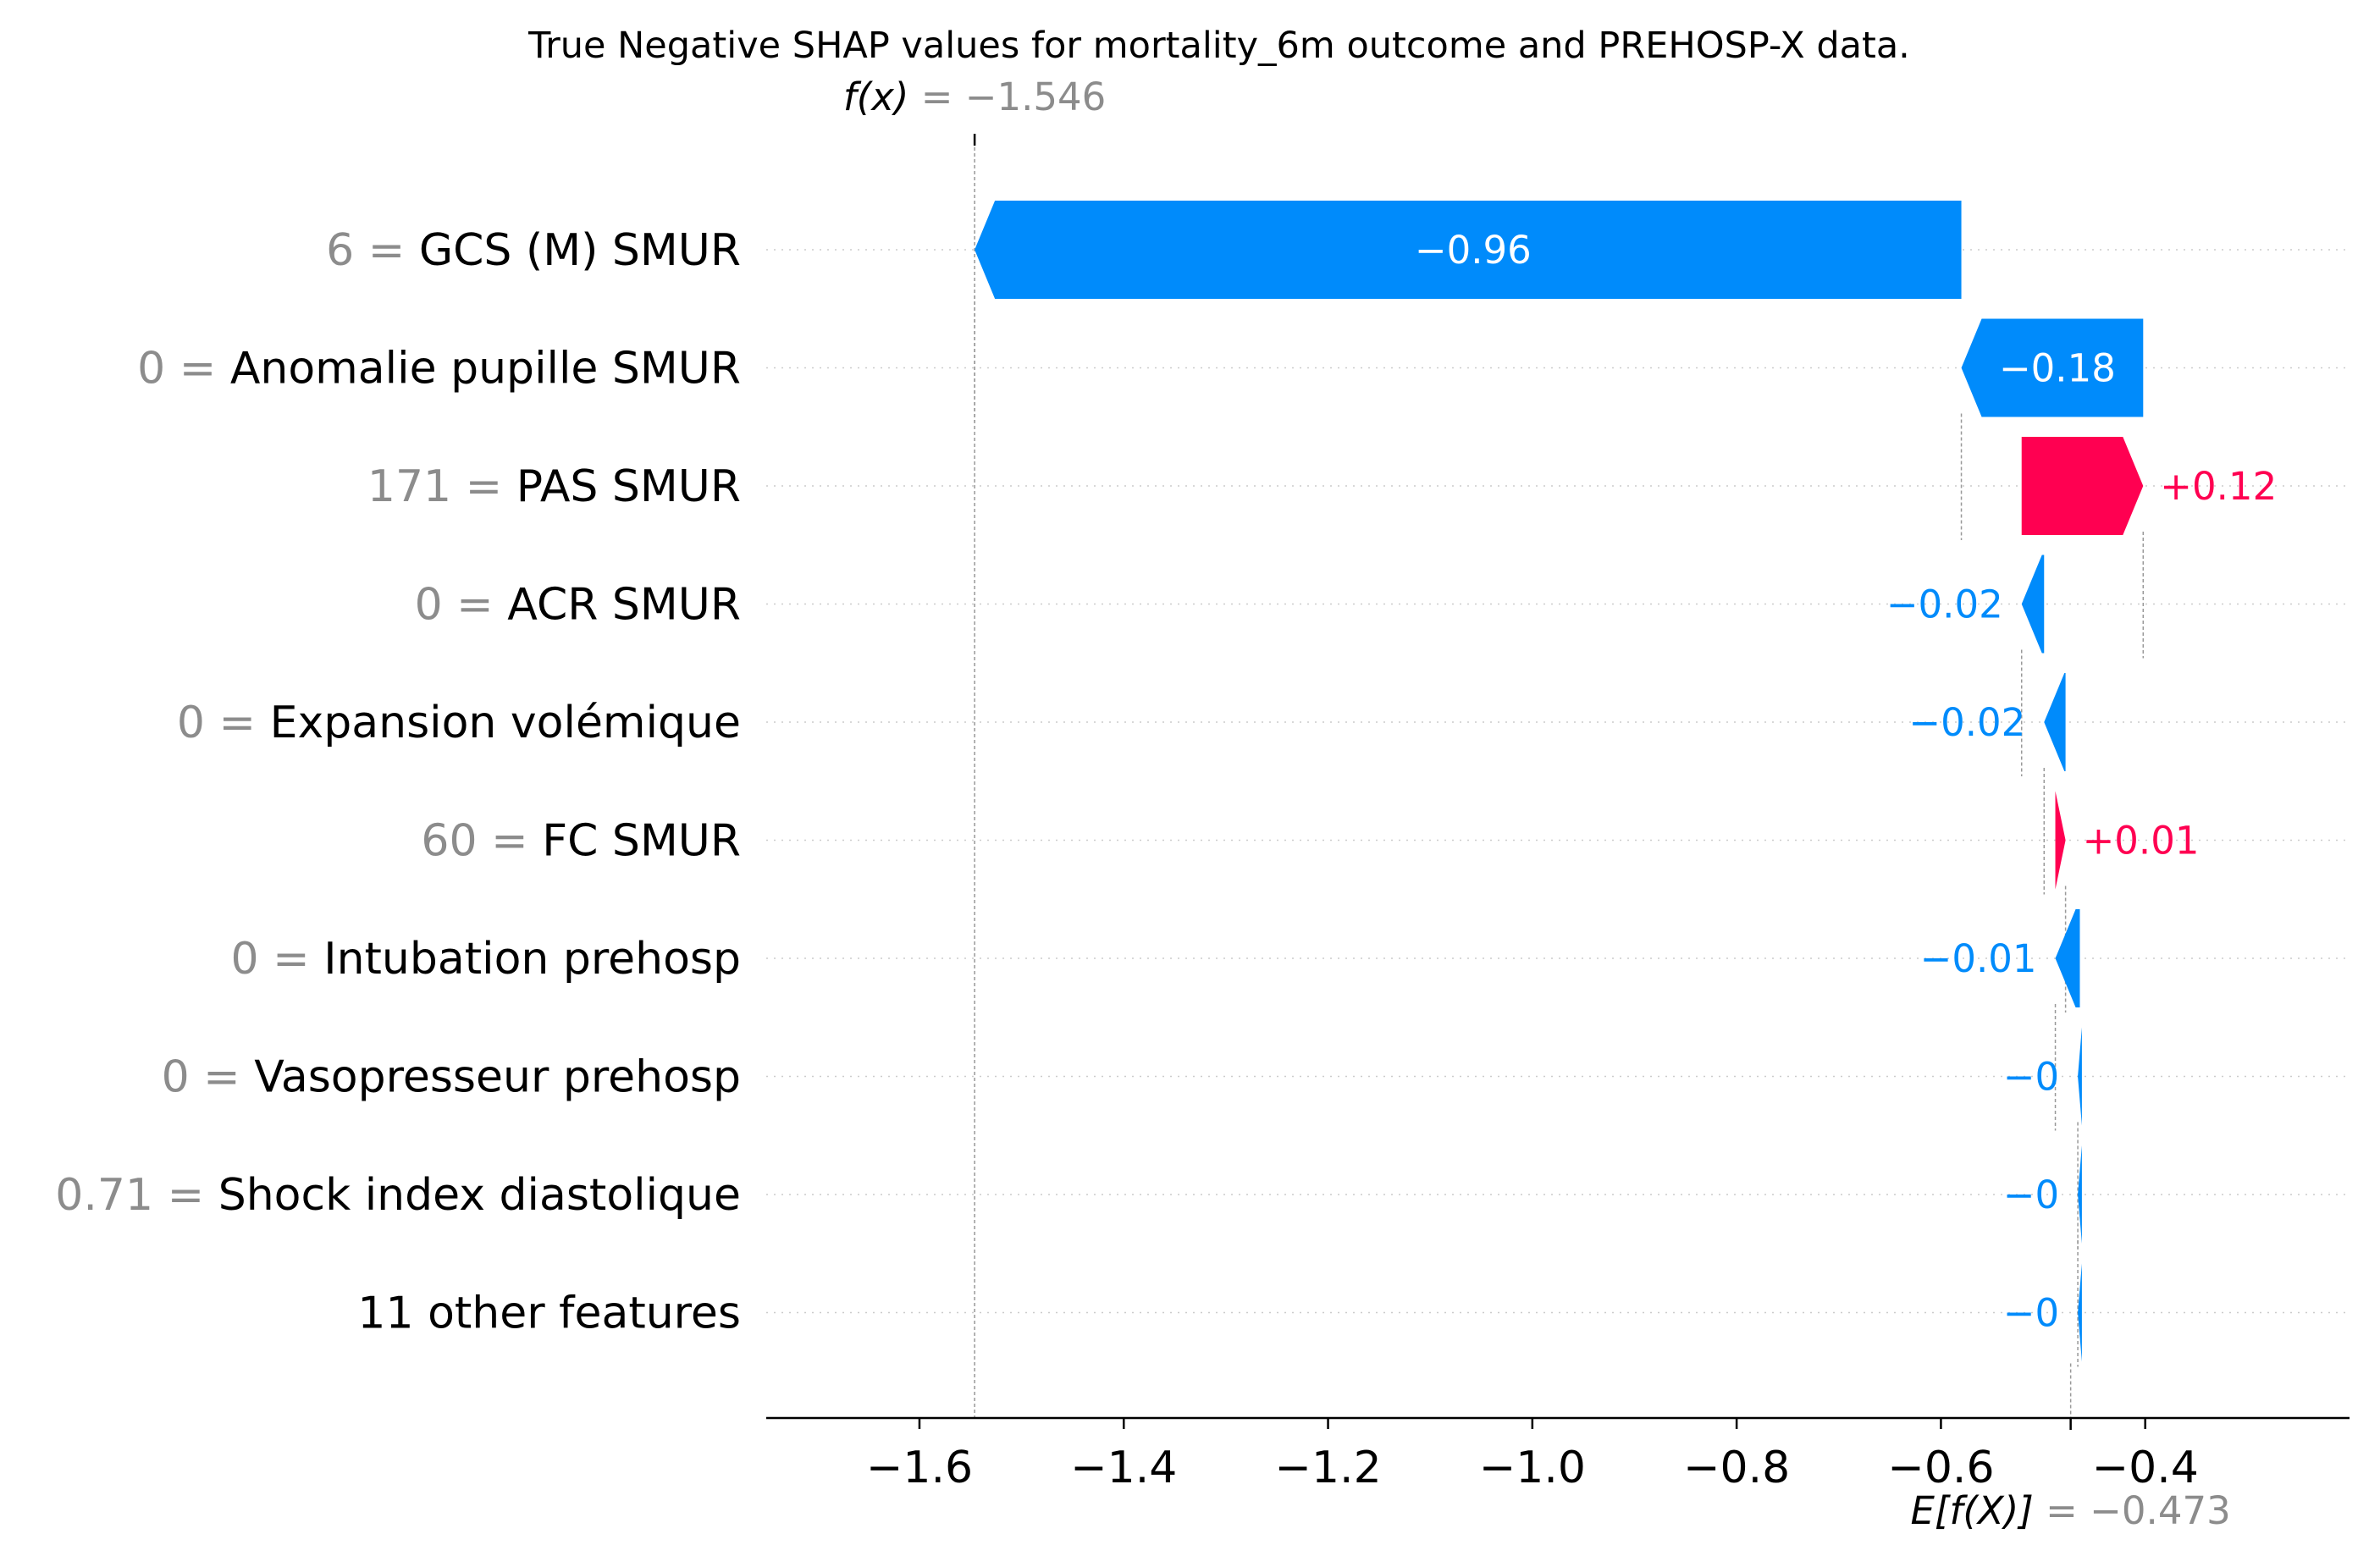  I want to click on bar-value-label: +0.12, so click(2218, 486).